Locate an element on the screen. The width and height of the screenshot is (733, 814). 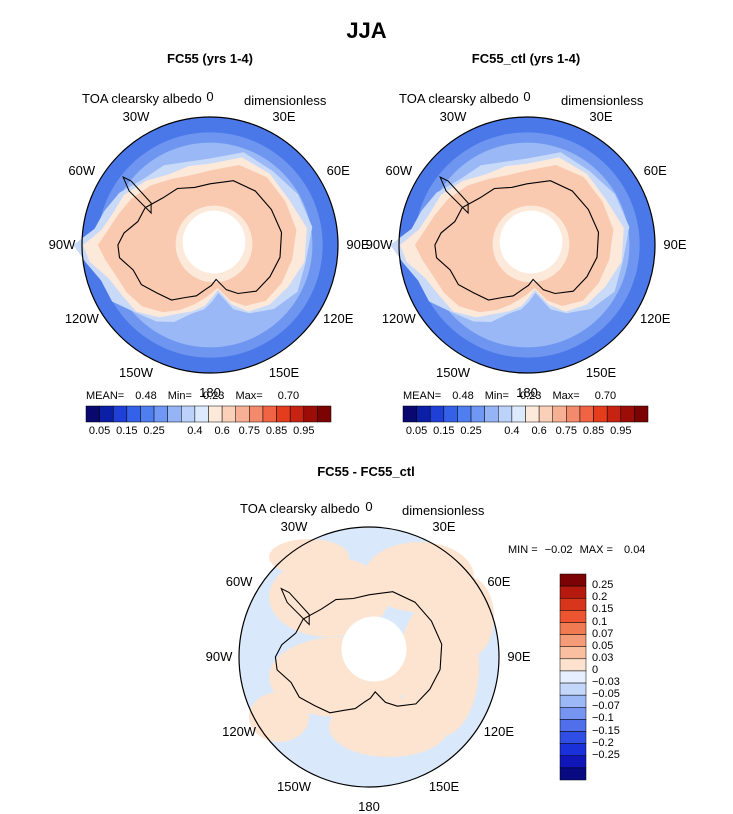
panel-2-lon-label: 150W is located at coordinates (453, 373).